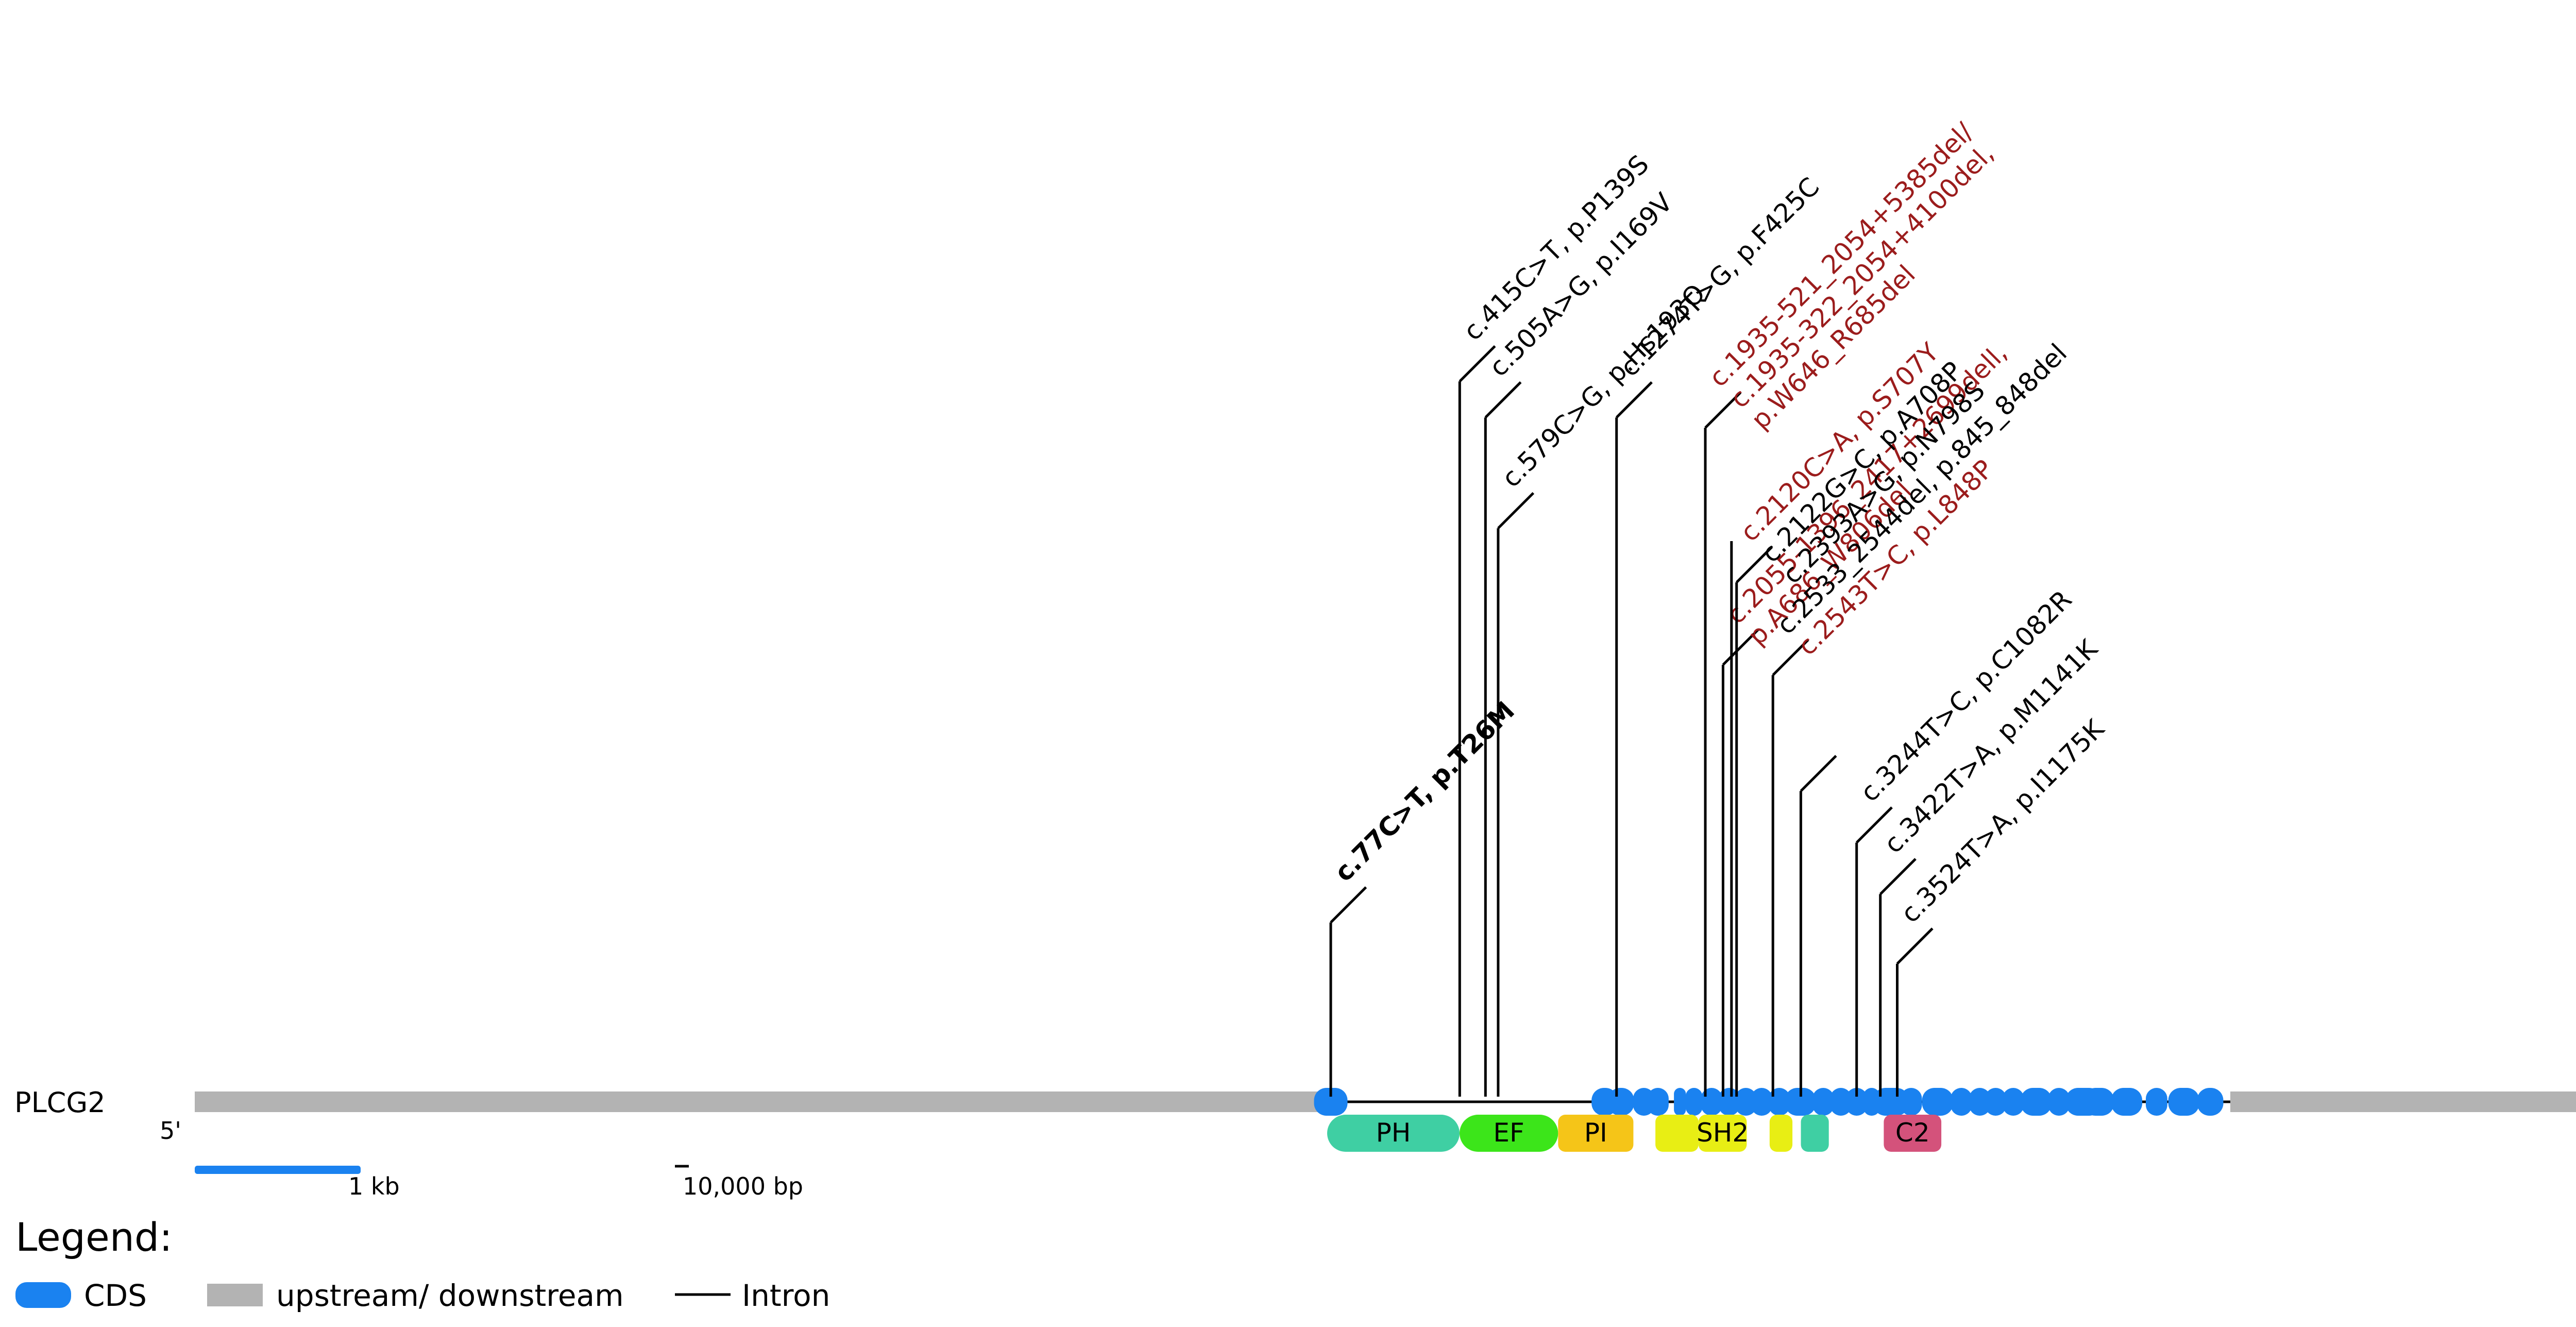  Describe the element at coordinates (1424, 791) in the screenshot. I see `mutation-label-1-1: c.77C>T, p.T26M` at that location.